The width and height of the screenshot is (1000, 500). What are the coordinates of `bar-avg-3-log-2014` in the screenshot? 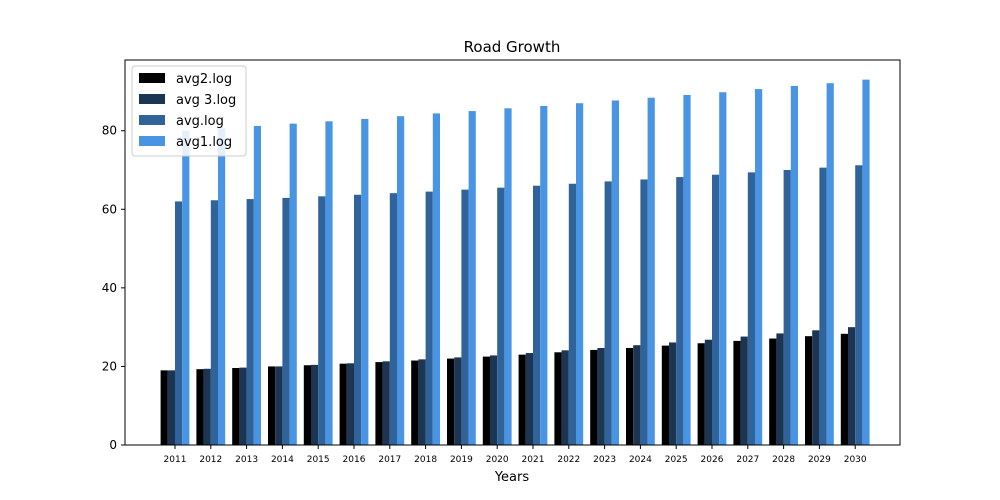 It's located at (279, 405).